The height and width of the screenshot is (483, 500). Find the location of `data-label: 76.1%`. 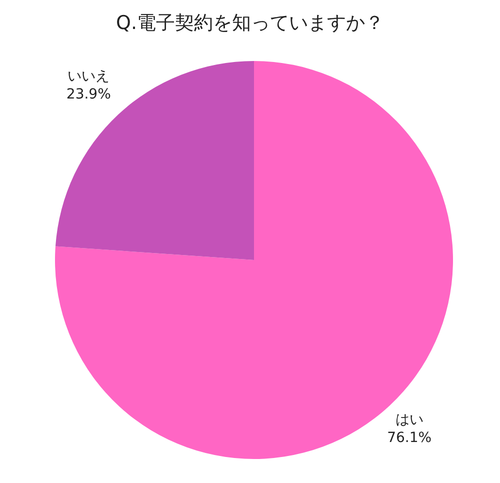

data-label: 76.1% is located at coordinates (409, 438).